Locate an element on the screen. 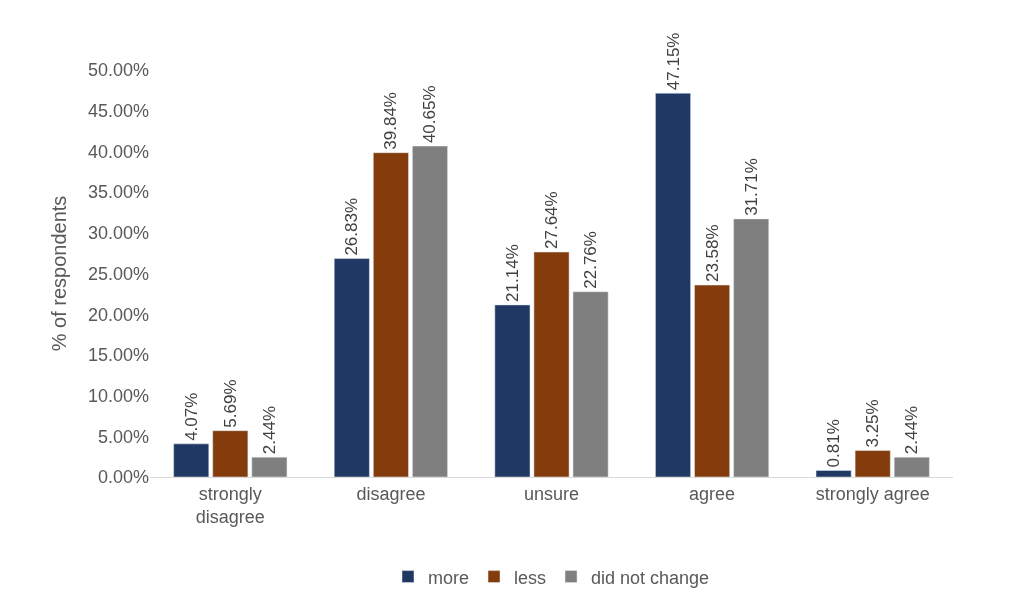 Image resolution: width=1013 pixels, height=607 pixels. y-tick-label: 50.00% is located at coordinates (118, 70).